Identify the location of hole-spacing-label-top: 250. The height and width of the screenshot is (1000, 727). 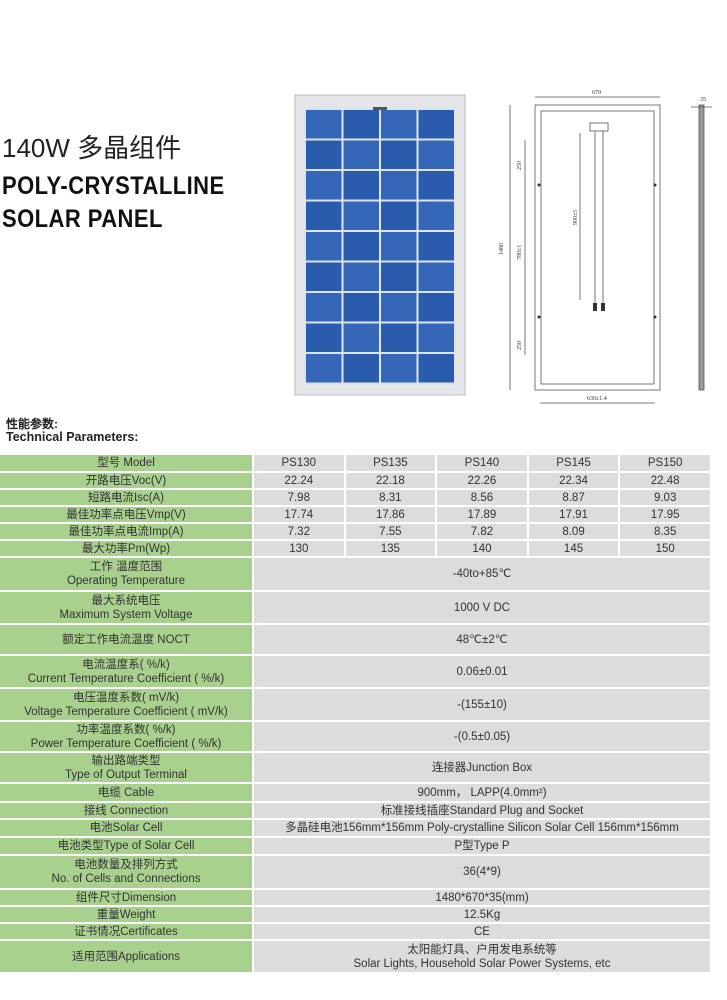
(520, 165).